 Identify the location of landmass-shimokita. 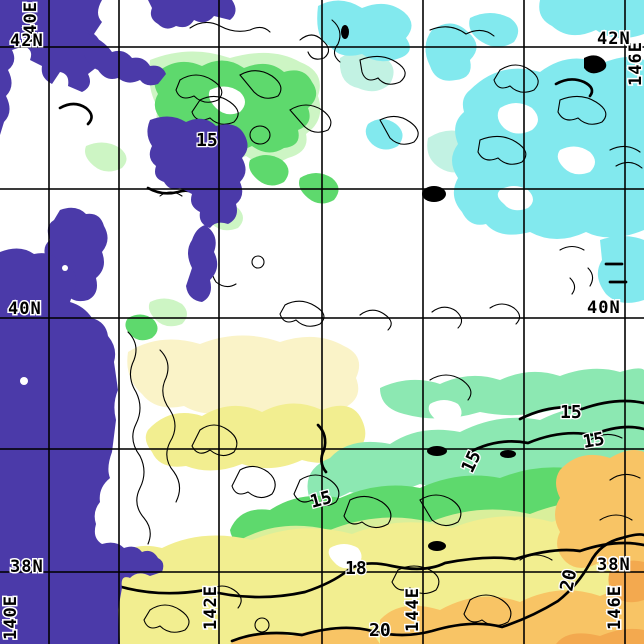
(197, 172).